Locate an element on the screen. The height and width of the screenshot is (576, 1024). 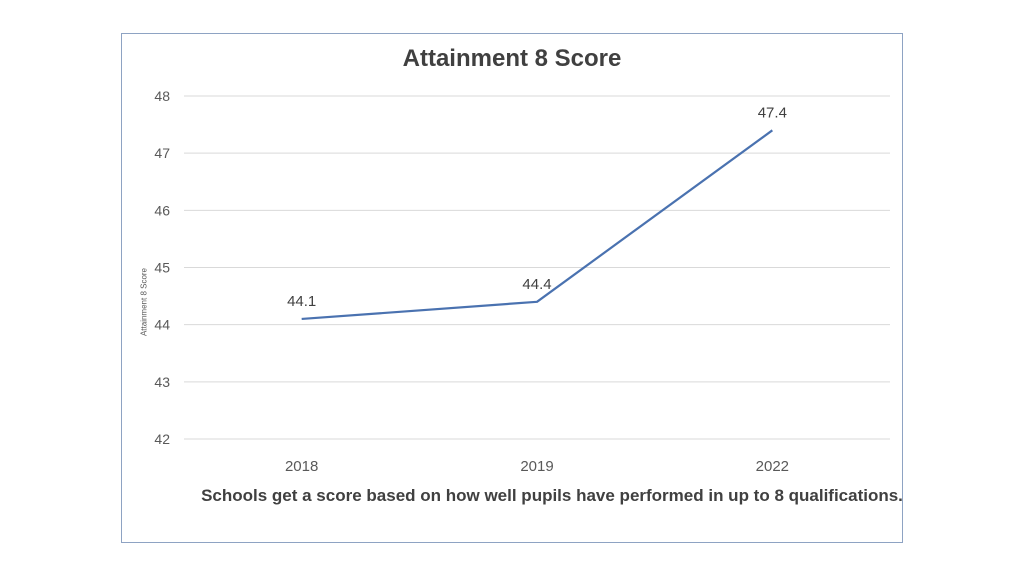
x-tick-label-2018: 2018 is located at coordinates (301, 466).